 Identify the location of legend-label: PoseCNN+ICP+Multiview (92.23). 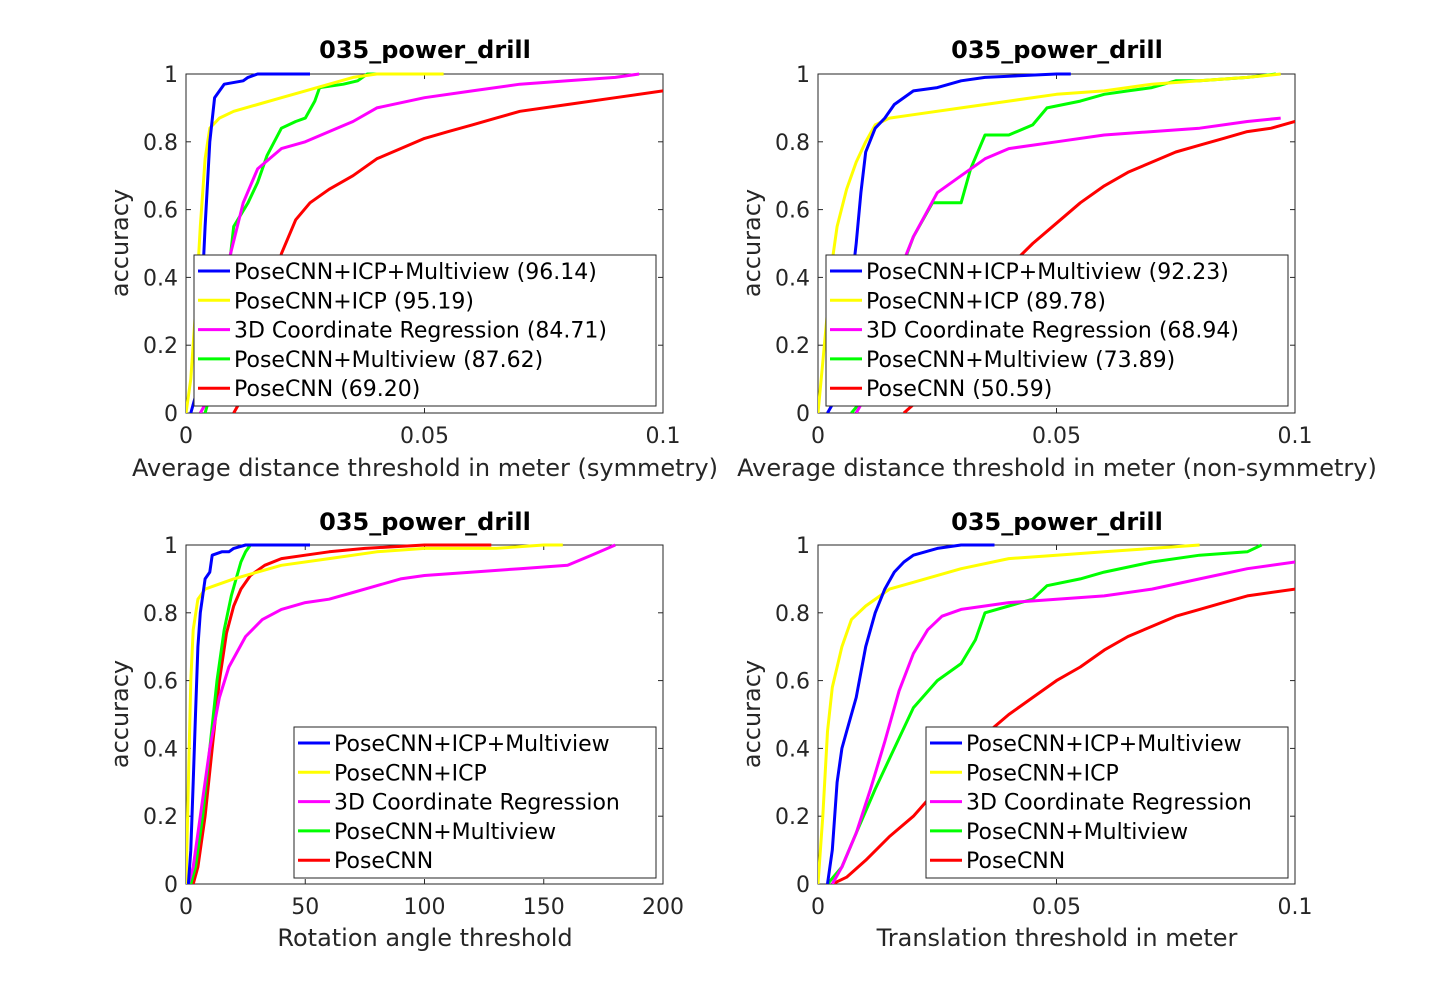
(1047, 272).